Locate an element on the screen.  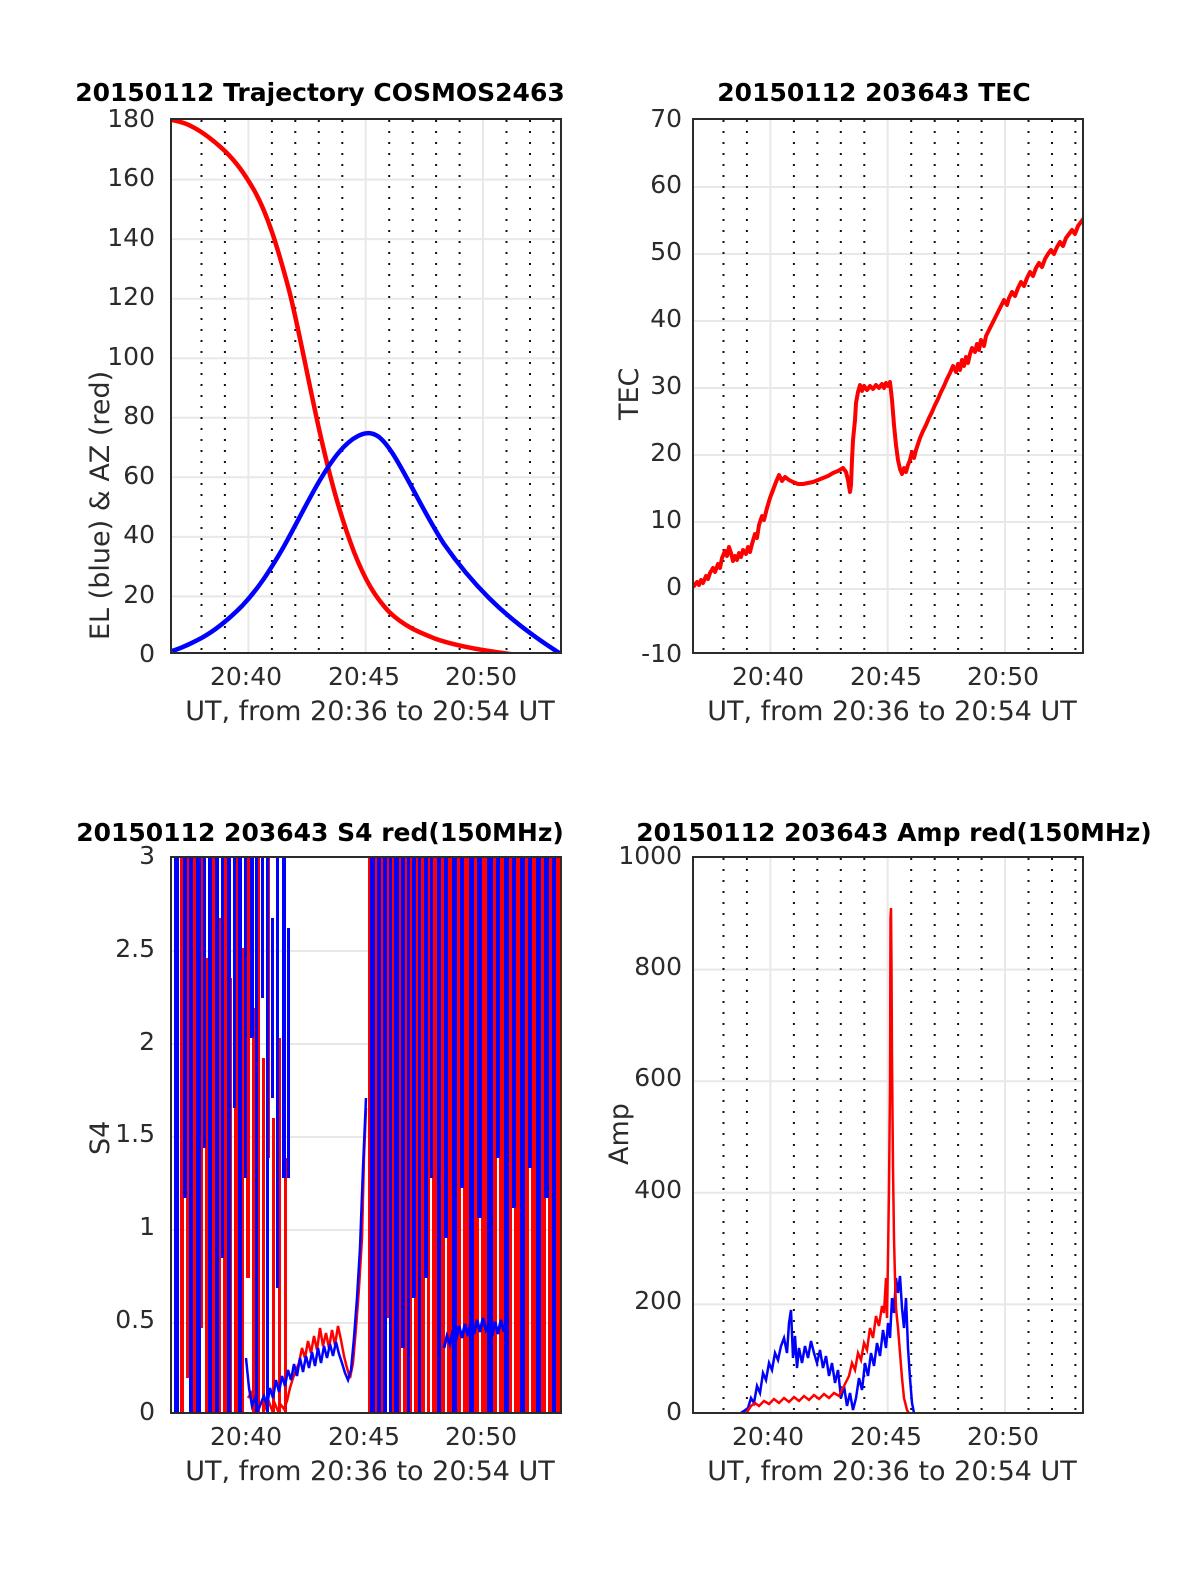
ytick-label: 800 is located at coordinates (658, 966).